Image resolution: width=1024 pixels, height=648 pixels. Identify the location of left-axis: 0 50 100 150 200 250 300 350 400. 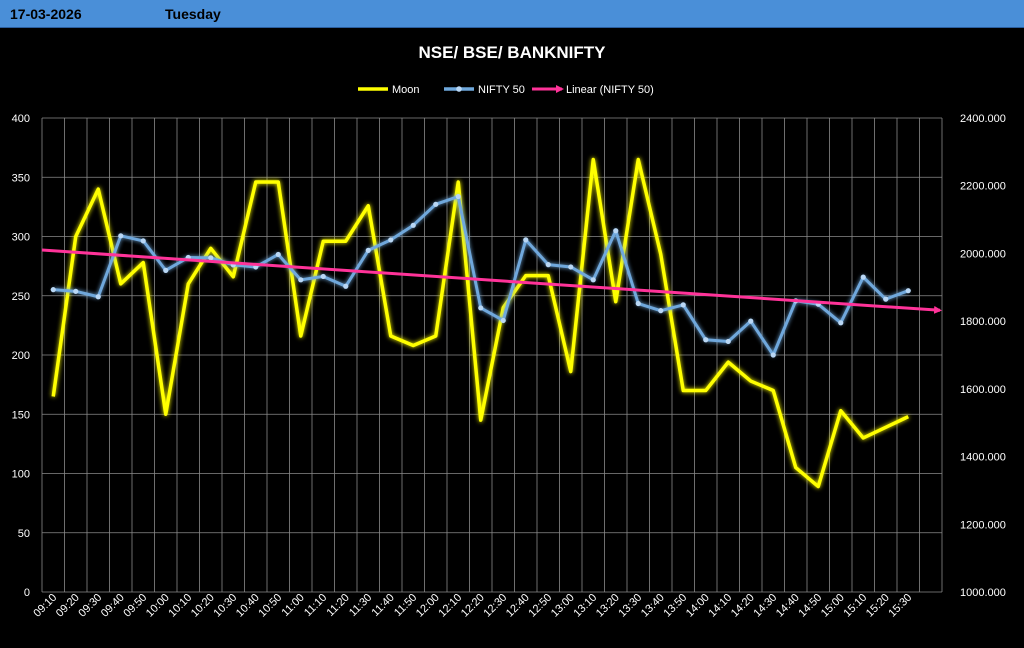
(21, 356).